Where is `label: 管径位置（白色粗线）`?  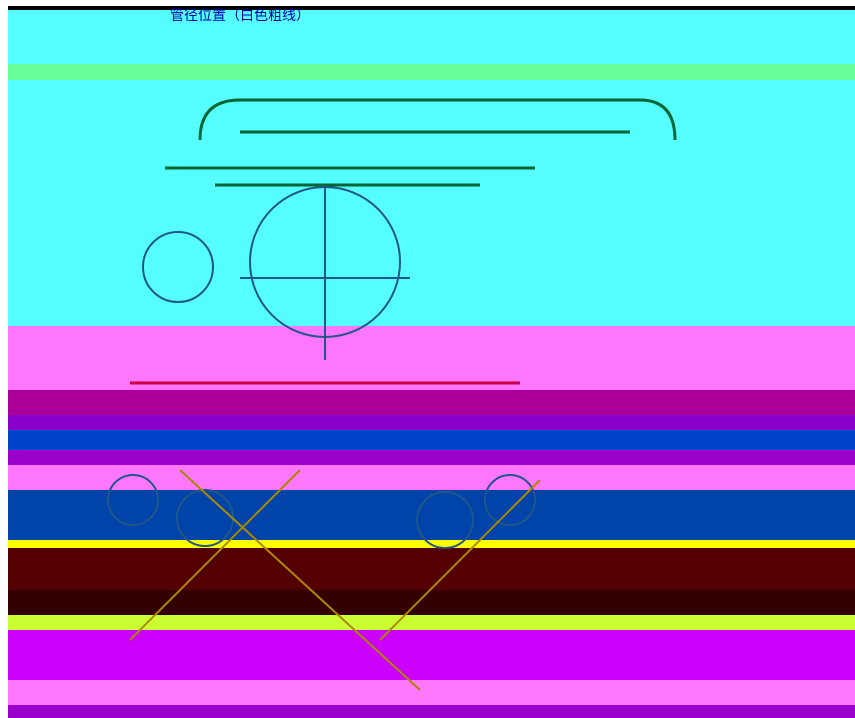
label: 管径位置（白色粗线） is located at coordinates (240, 15).